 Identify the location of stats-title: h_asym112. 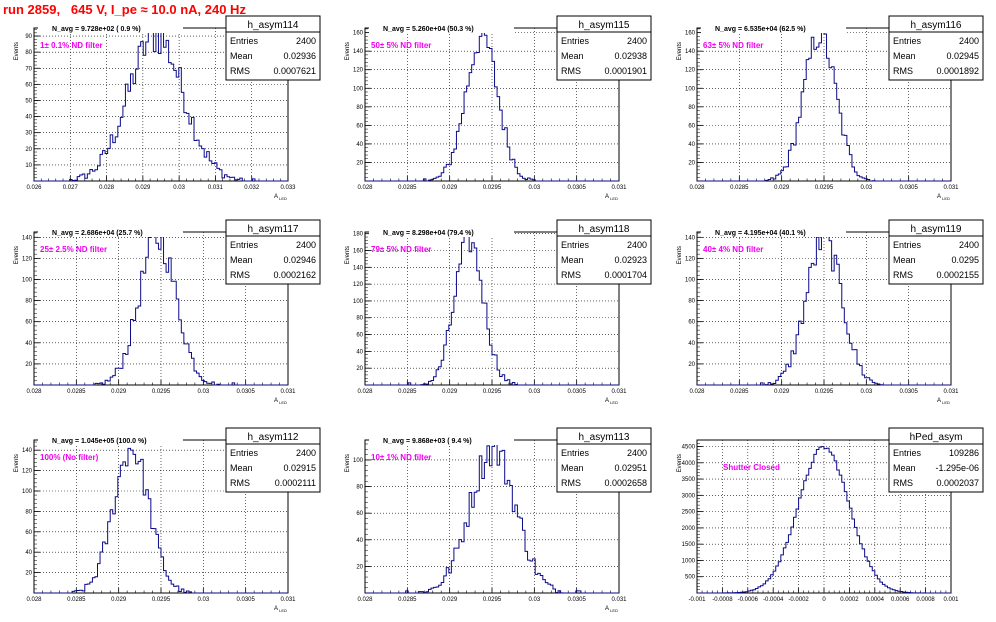
(273, 437).